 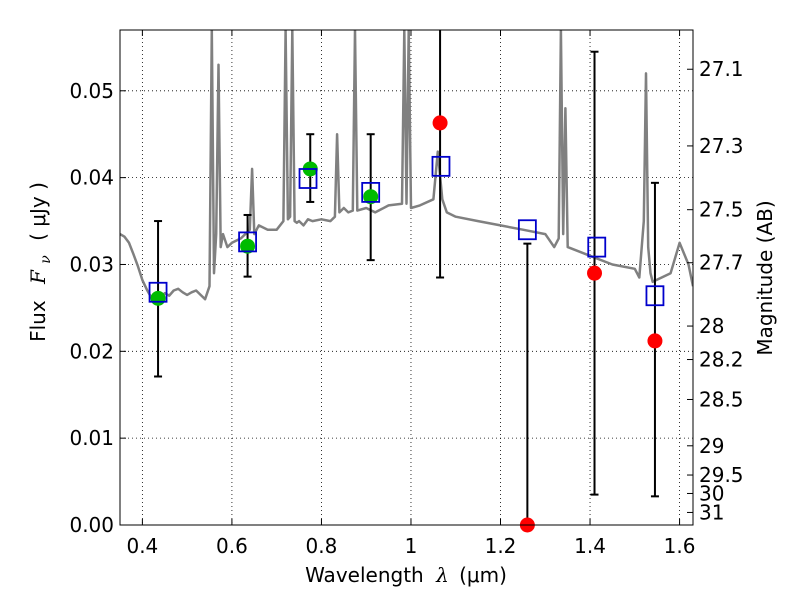 I want to click on y2-tick-label: 28.2, so click(x=721, y=360).